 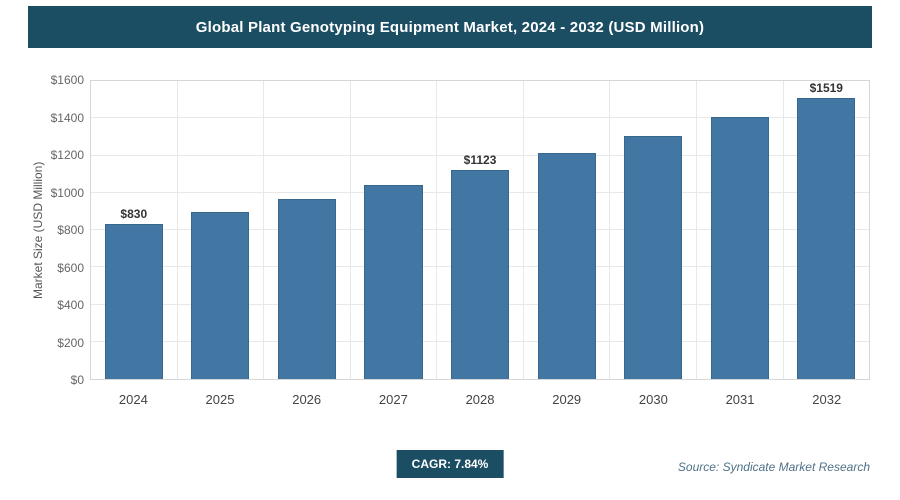 What do you see at coordinates (827, 399) in the screenshot?
I see `x-tick-label: 2032` at bounding box center [827, 399].